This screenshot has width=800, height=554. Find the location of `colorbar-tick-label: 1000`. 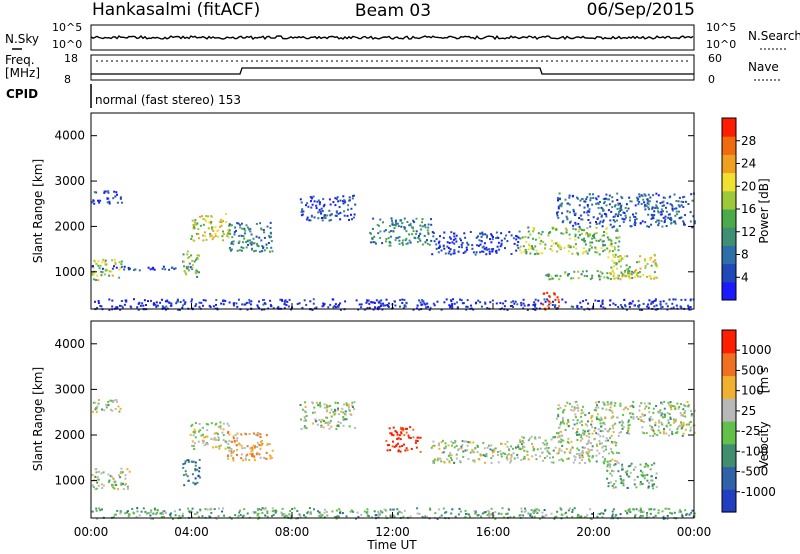

colorbar-tick-label: 1000 is located at coordinates (756, 350).